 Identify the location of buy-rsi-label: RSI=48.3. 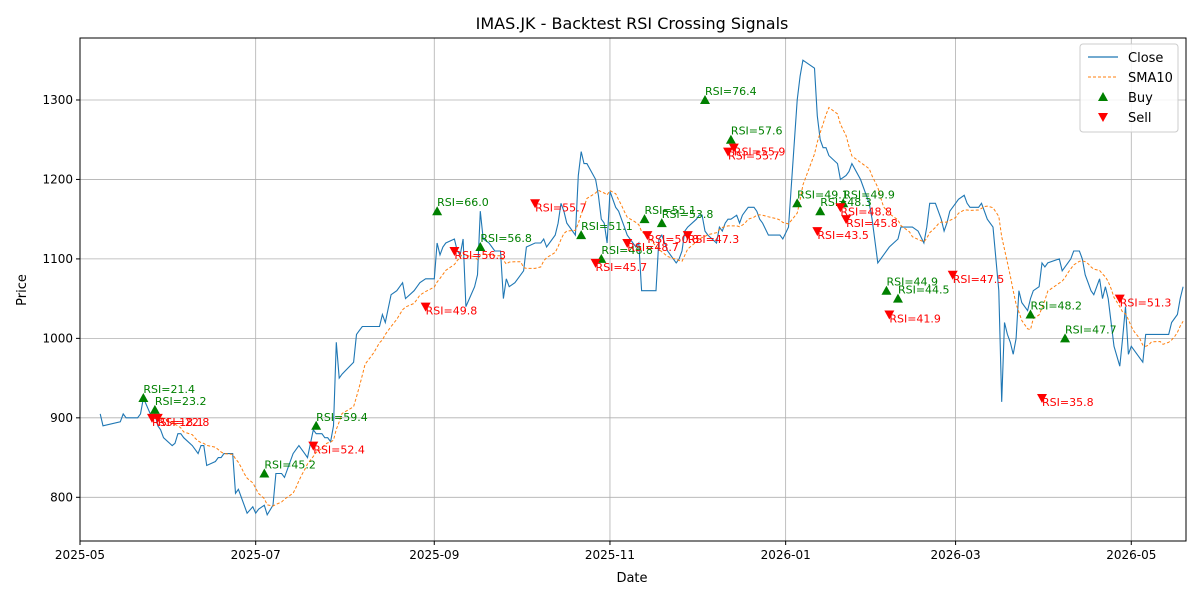
(846, 202).